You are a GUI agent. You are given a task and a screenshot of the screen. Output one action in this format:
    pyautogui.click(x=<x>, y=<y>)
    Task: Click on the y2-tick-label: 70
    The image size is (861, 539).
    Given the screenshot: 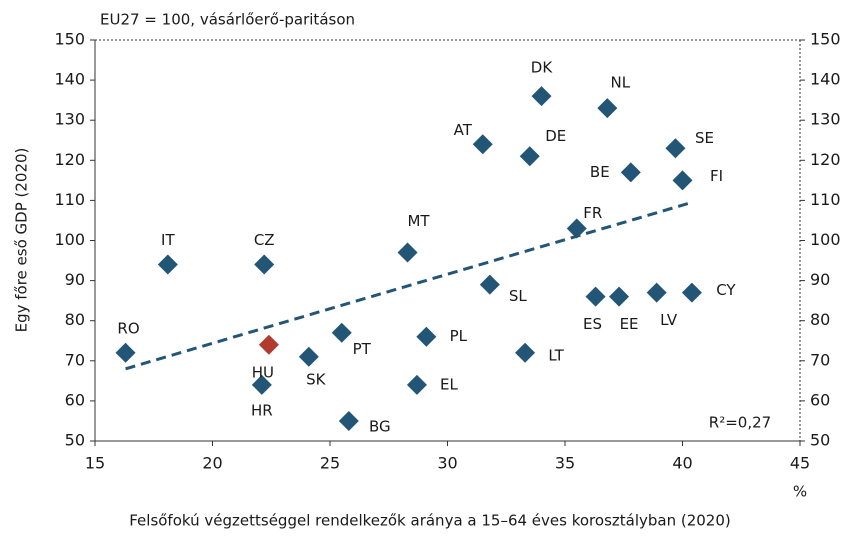 What is the action you would take?
    pyautogui.click(x=820, y=359)
    